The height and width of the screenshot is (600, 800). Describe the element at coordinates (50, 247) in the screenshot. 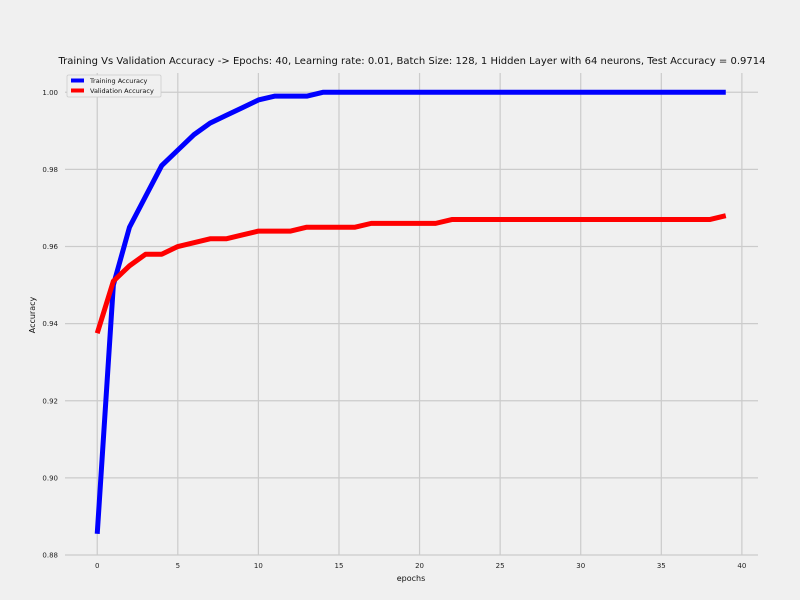

I see `y-tick-label: 0.96` at that location.